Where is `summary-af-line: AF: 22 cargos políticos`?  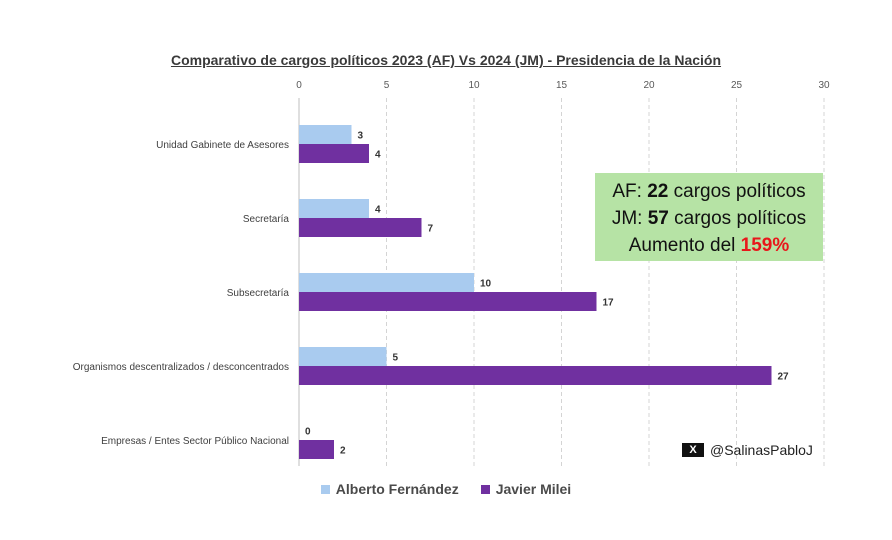
summary-af-line: AF: 22 cargos políticos is located at coordinates (709, 191).